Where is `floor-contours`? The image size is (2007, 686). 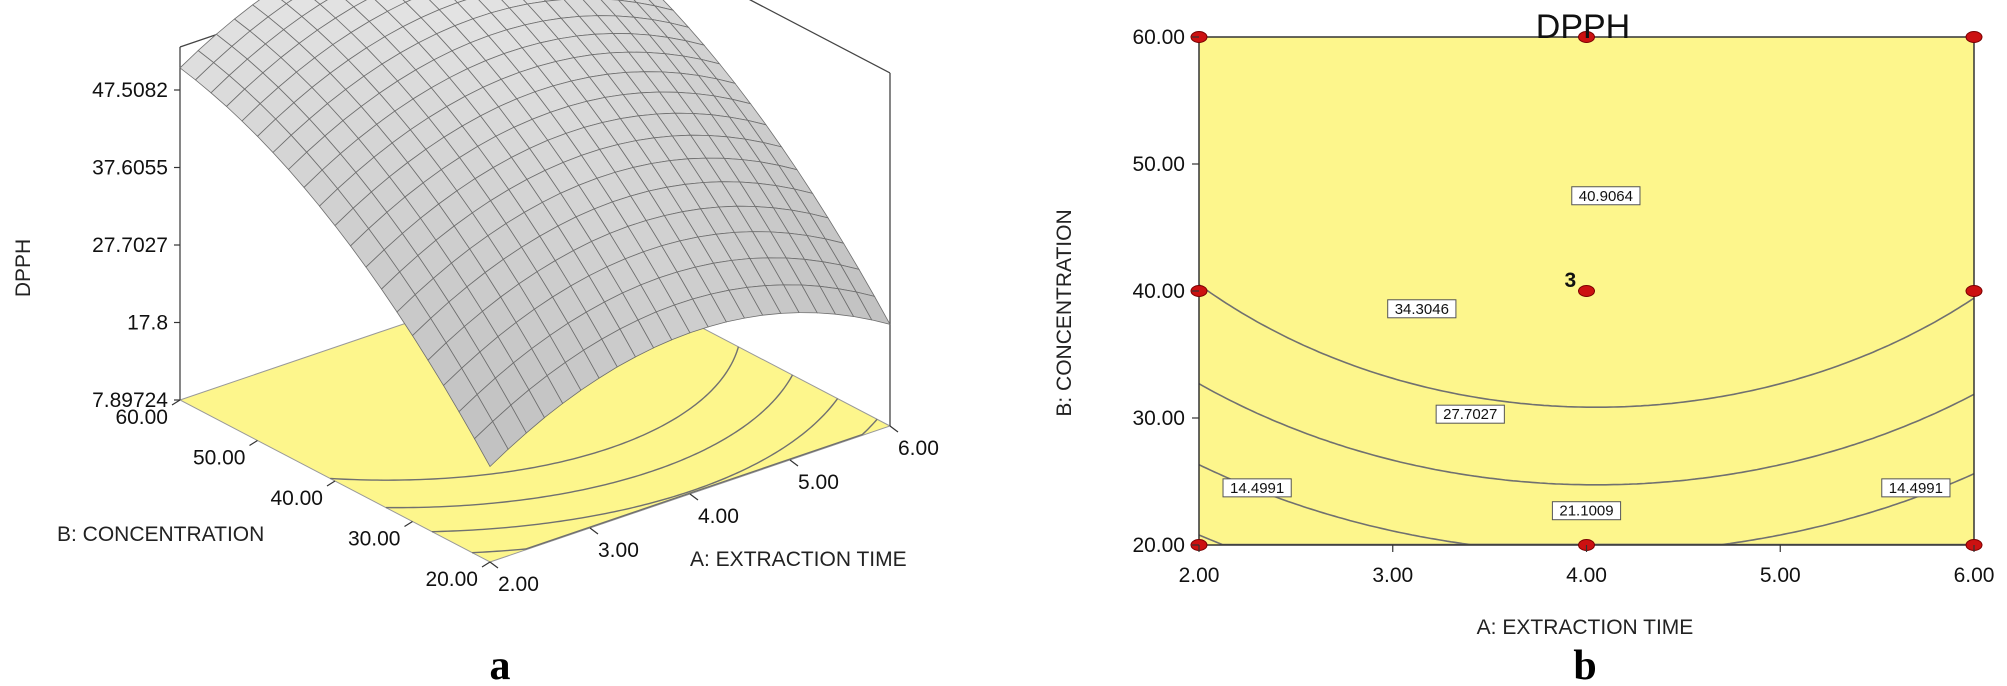 floor-contours is located at coordinates (604, 450).